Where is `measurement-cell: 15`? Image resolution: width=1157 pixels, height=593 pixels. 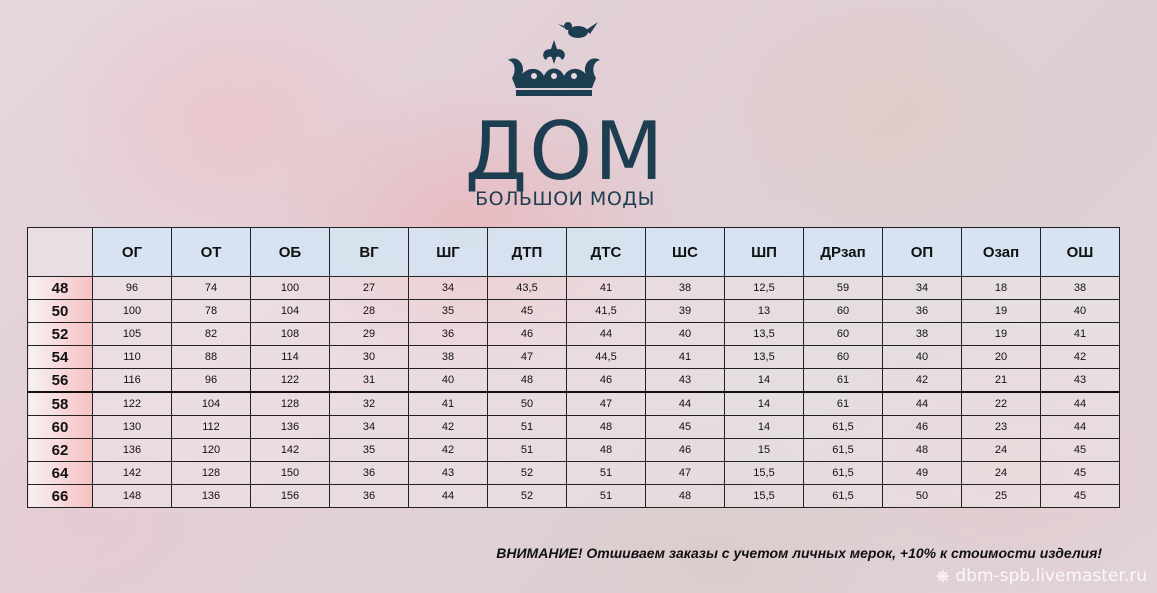
measurement-cell: 15 is located at coordinates (764, 450).